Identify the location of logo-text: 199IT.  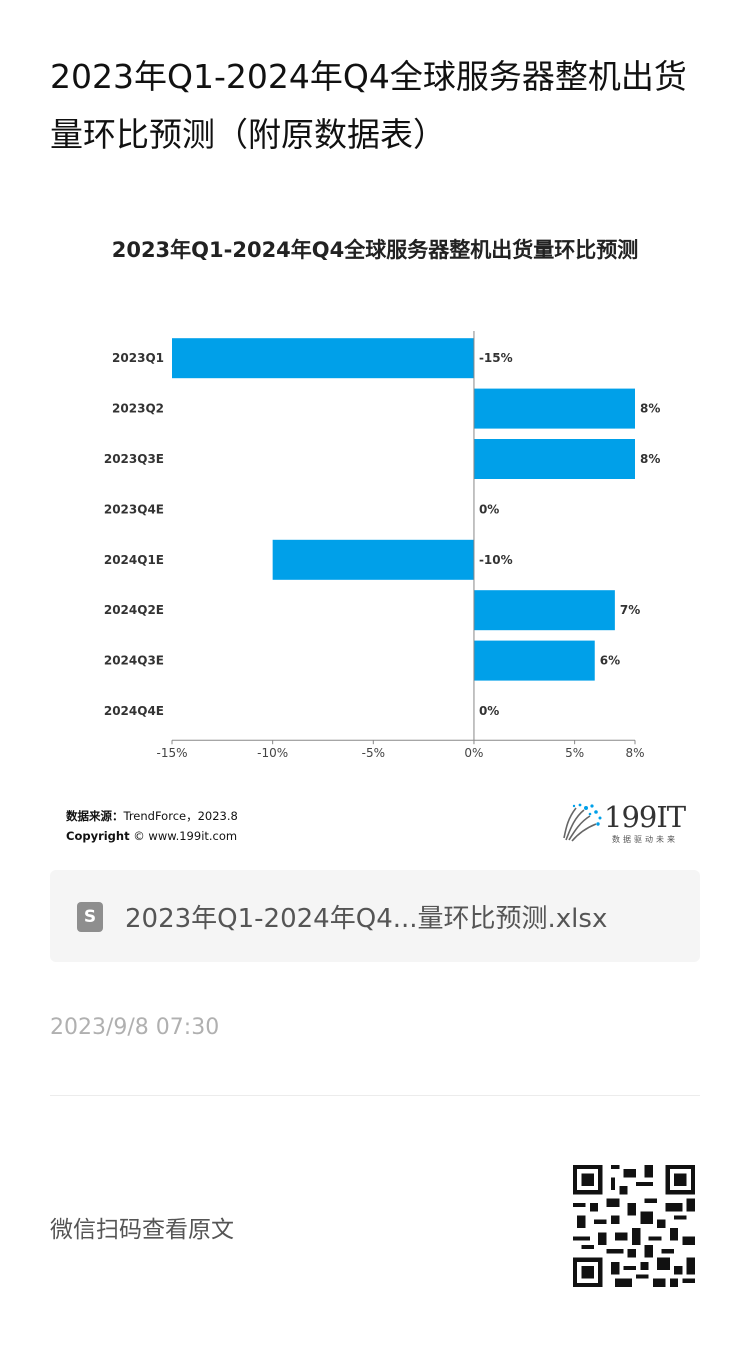
(645, 817).